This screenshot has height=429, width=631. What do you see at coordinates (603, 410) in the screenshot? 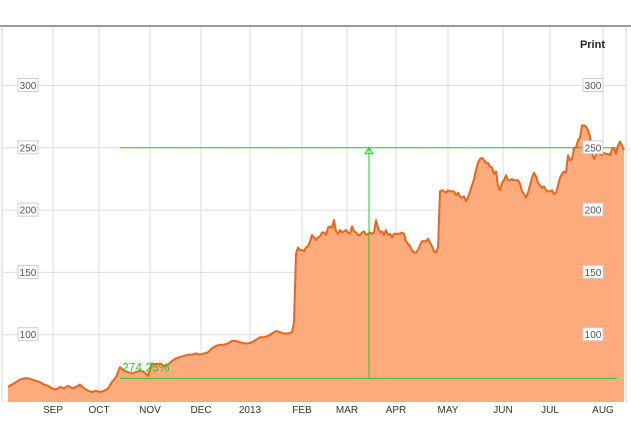
I see `x-tick-label: AUG` at bounding box center [603, 410].